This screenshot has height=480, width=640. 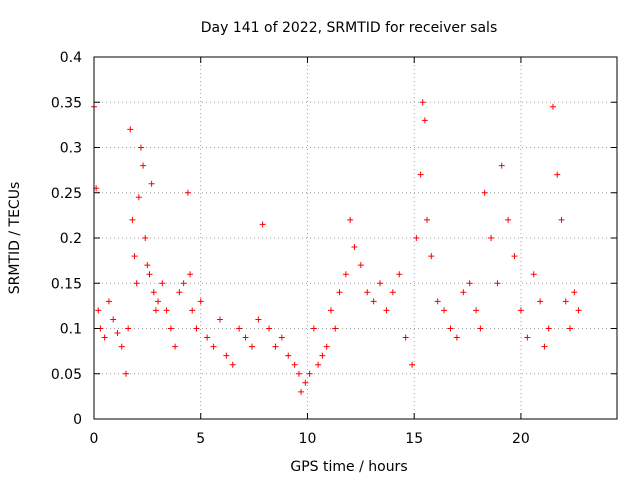 What do you see at coordinates (66, 284) in the screenshot?
I see `y-tick-label: 0.15` at bounding box center [66, 284].